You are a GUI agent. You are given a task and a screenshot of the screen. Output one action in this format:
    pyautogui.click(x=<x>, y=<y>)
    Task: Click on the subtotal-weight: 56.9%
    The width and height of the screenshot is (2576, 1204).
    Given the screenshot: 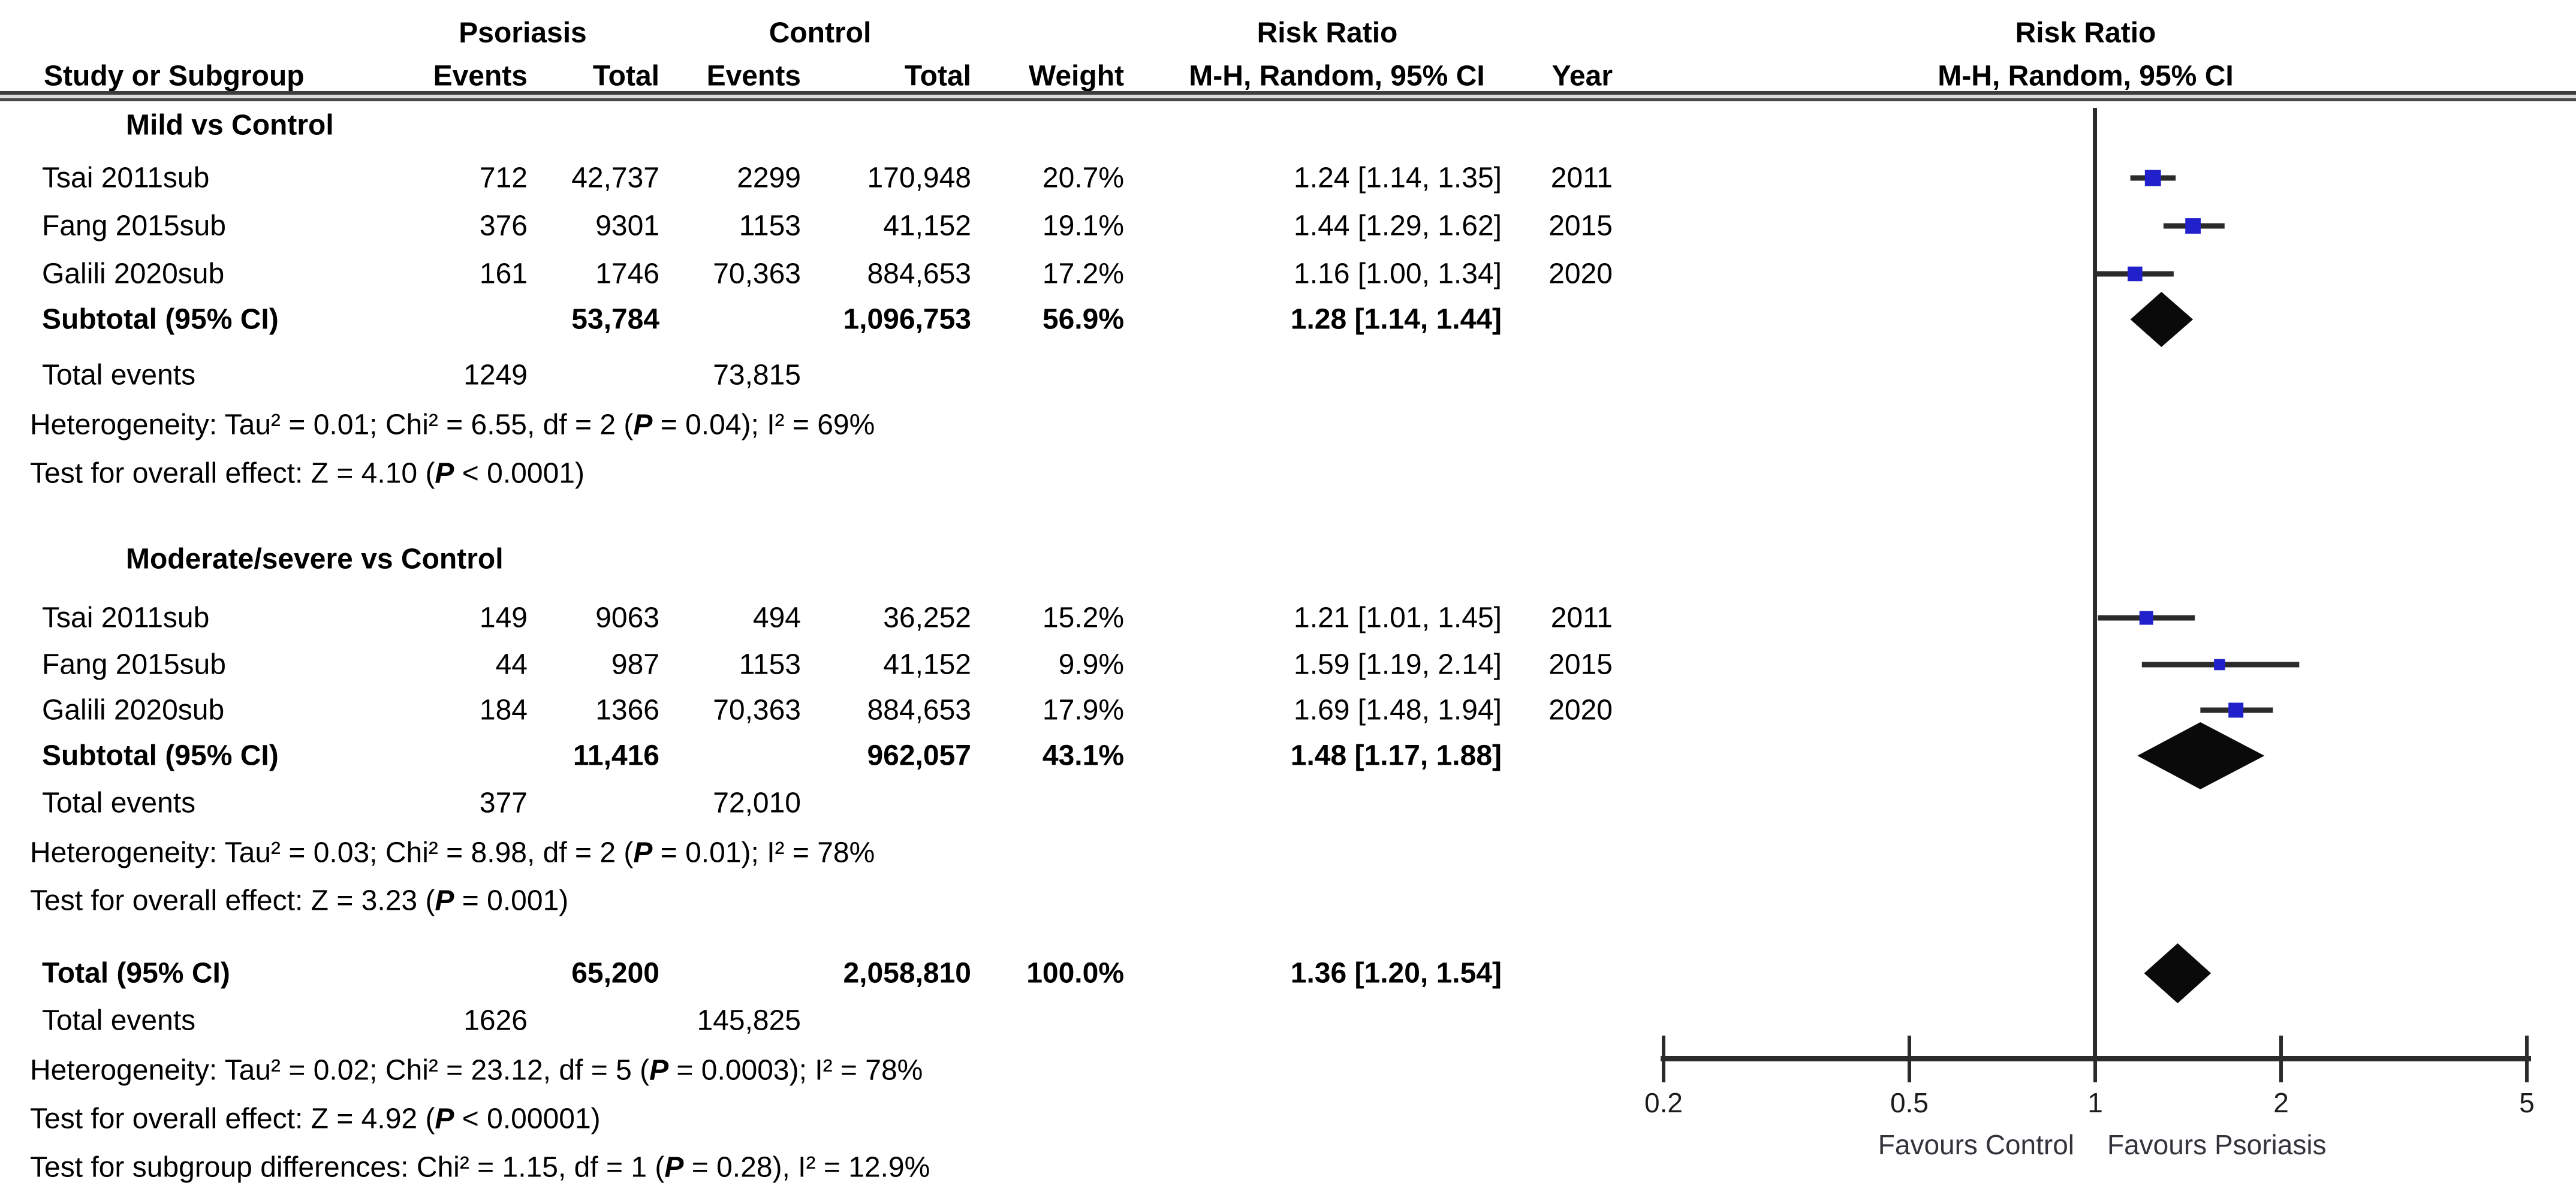 What is the action you would take?
    pyautogui.click(x=1083, y=319)
    